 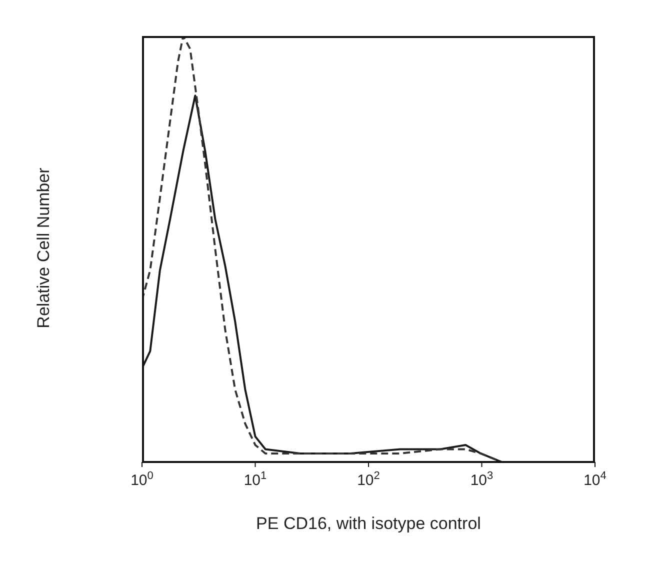 I want to click on y-axis-title: Relative Cell Number, so click(x=44, y=248).